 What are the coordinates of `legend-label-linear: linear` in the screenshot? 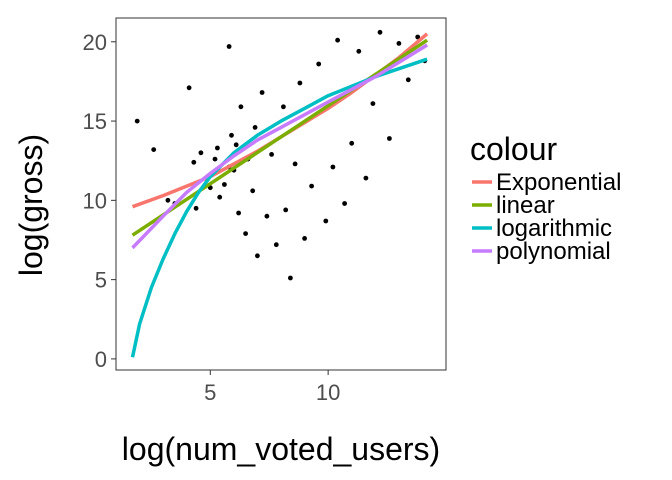 It's located at (525, 205).